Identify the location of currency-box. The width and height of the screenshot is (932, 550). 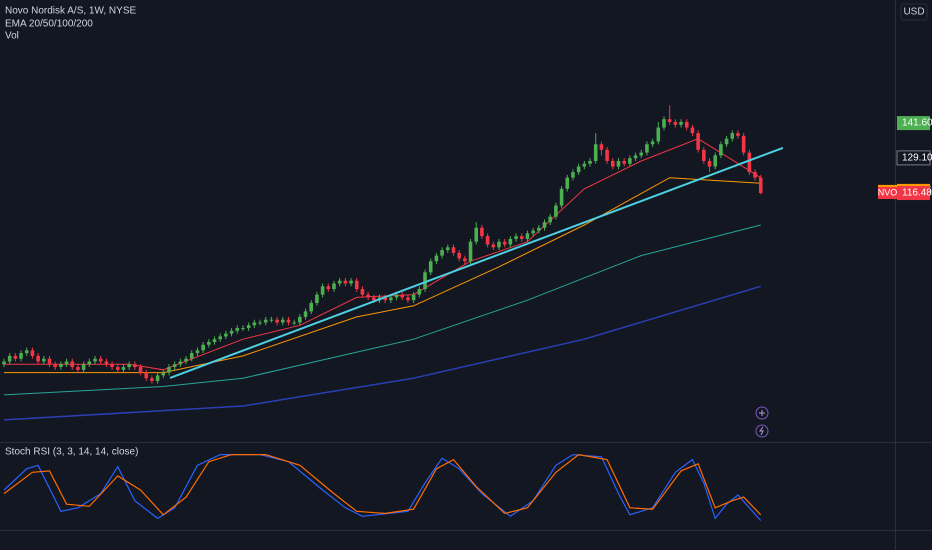
(914, 12).